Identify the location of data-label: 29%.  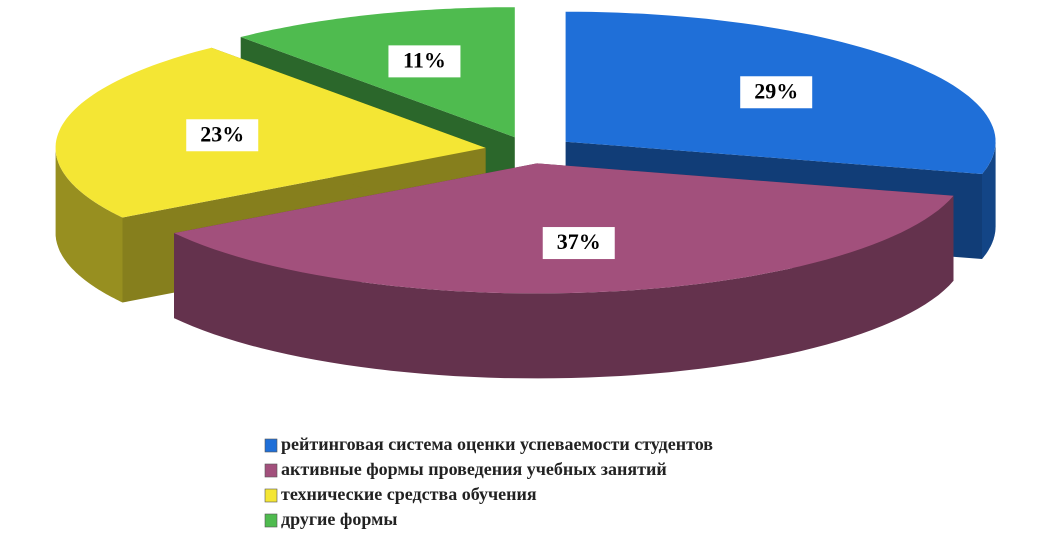
(776, 90).